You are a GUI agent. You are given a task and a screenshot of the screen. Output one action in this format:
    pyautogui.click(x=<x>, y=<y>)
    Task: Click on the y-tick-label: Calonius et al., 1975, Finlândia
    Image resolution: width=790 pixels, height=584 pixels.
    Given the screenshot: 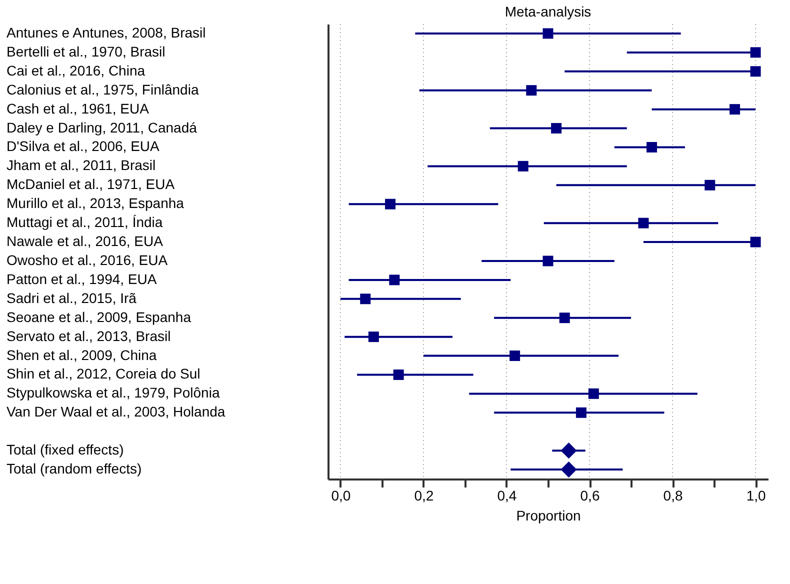 What is the action you would take?
    pyautogui.click(x=102, y=89)
    